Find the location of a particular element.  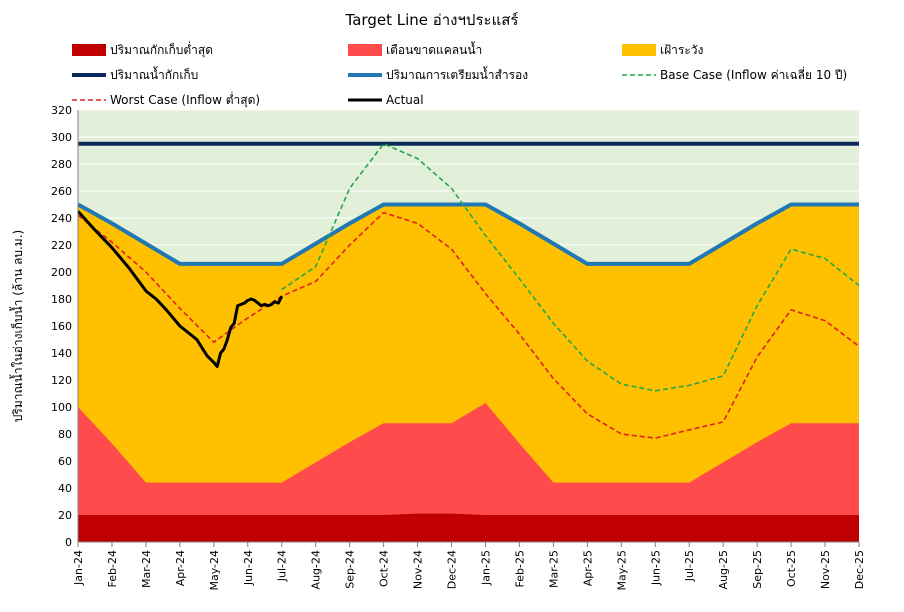

y-tick-label: 320 is located at coordinates (61, 110).